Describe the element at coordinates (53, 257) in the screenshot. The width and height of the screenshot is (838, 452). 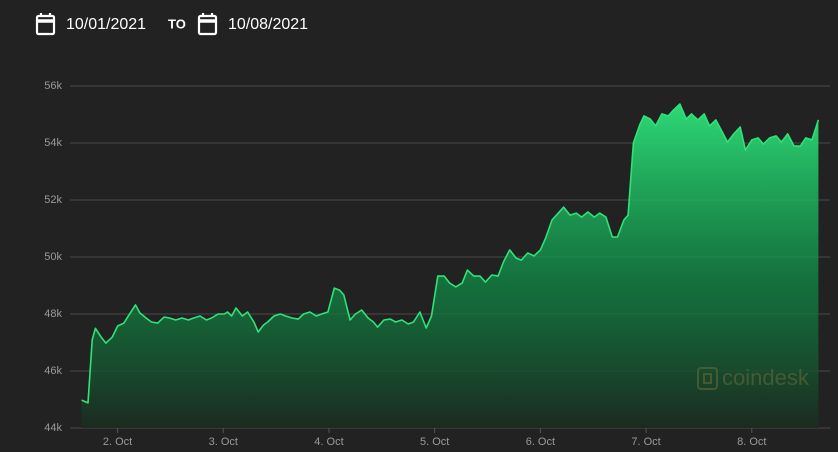
I see `y-tick-label: 50k` at that location.